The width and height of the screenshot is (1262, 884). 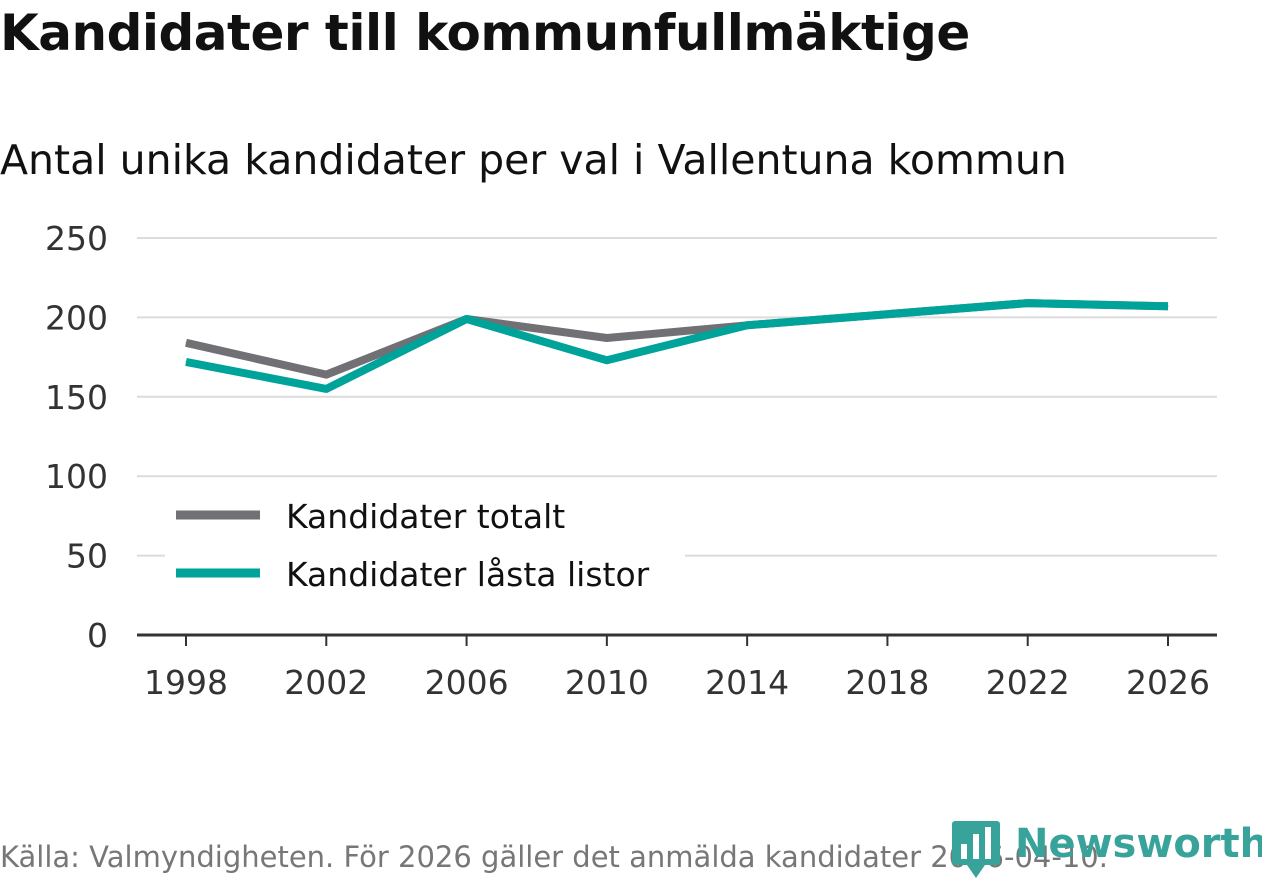 I want to click on x-tick-label: 2026, so click(x=1168, y=682).